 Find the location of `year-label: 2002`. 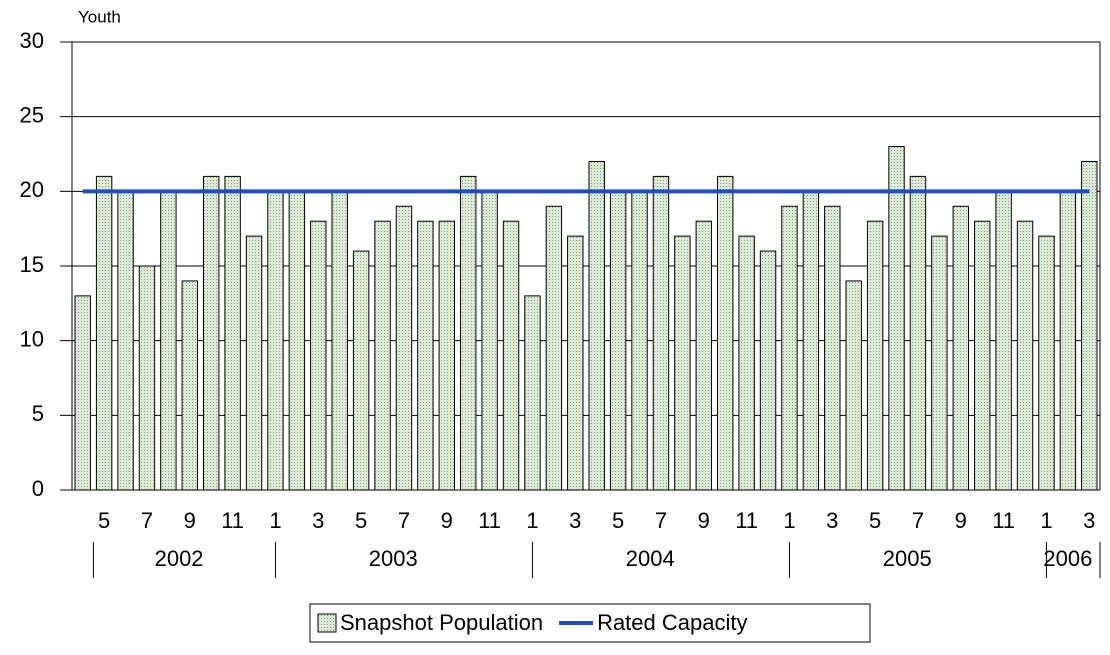

year-label: 2002 is located at coordinates (179, 558).